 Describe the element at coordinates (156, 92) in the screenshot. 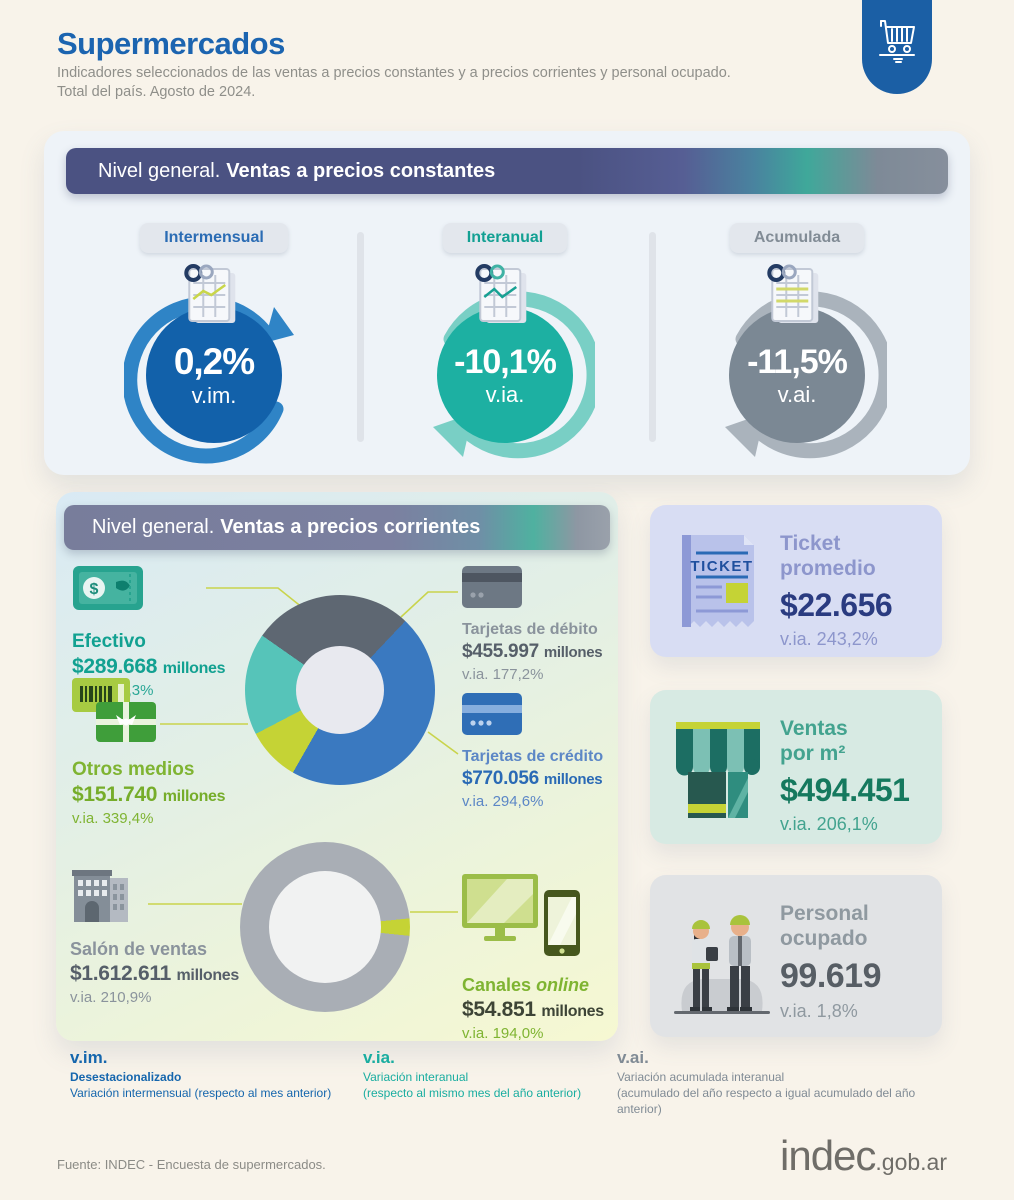

I see `subtitle-line2: Total del país. Agosto de 2024.` at that location.